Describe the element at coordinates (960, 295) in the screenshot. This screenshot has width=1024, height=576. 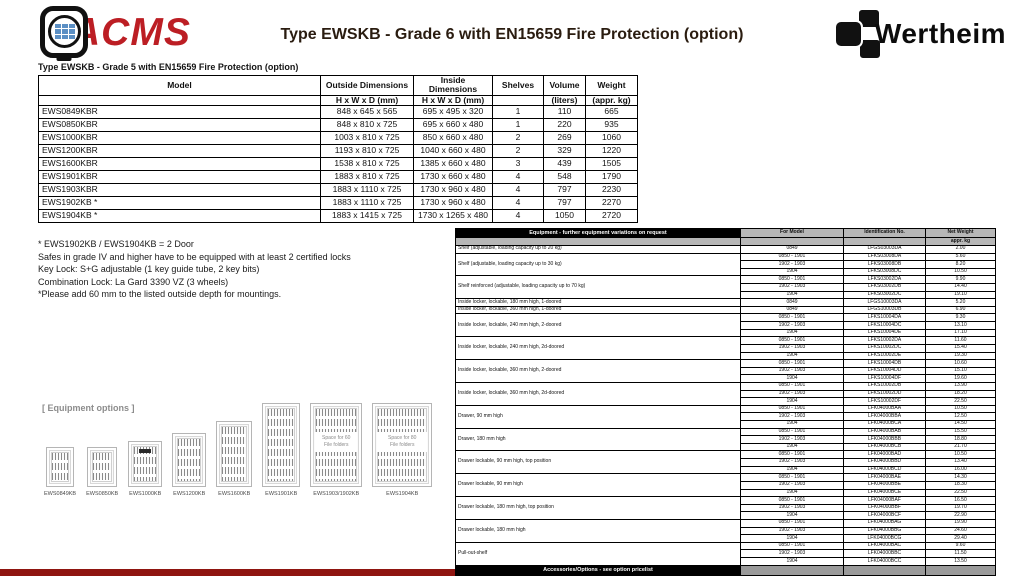
I see `net-weight-cell: 19.10` at that location.